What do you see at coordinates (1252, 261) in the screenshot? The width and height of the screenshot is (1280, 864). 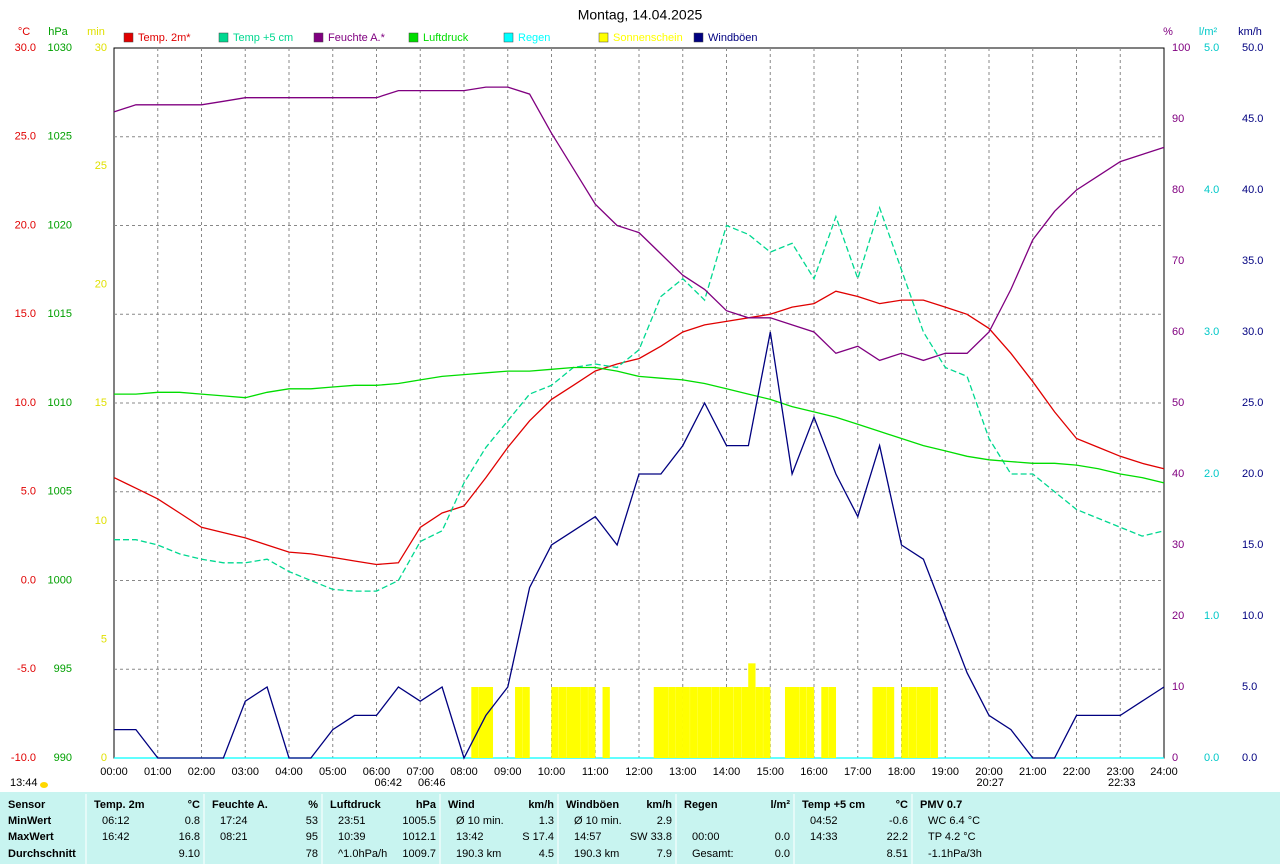 I see `y-tick-label: 35.0` at bounding box center [1252, 261].